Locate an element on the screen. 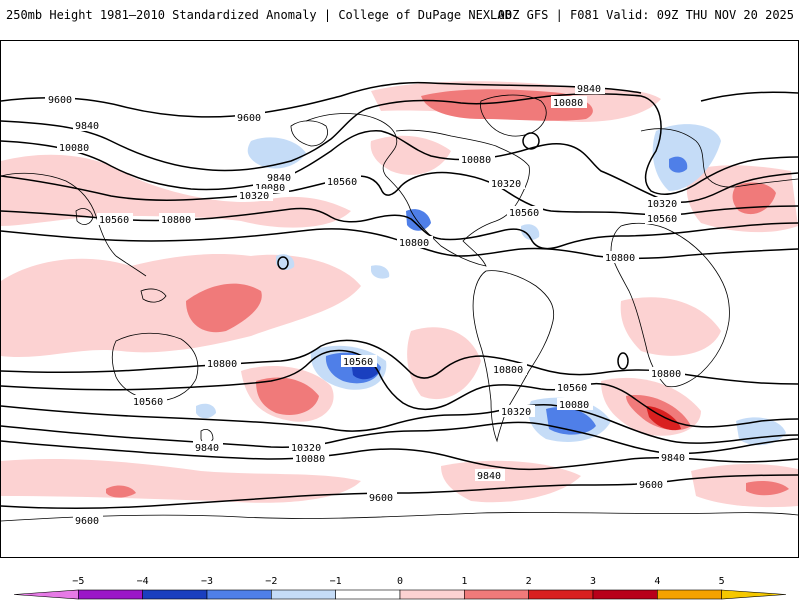  color-scale-segments is located at coordinates (400, 594).